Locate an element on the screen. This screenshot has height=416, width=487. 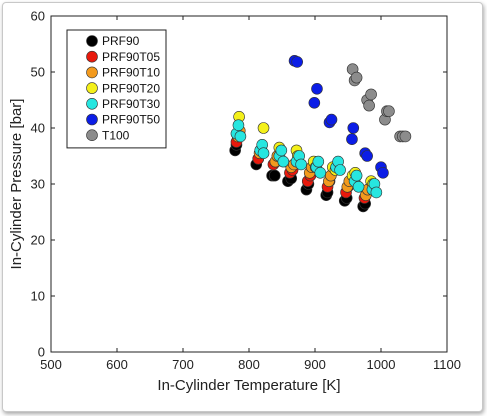
legend-item: PRF90T50 is located at coordinates (123, 120).